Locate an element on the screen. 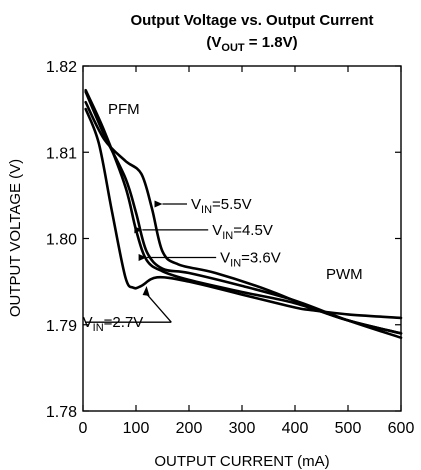 The image size is (421, 470). y-tick-label-0: 1.78 is located at coordinates (61, 412).